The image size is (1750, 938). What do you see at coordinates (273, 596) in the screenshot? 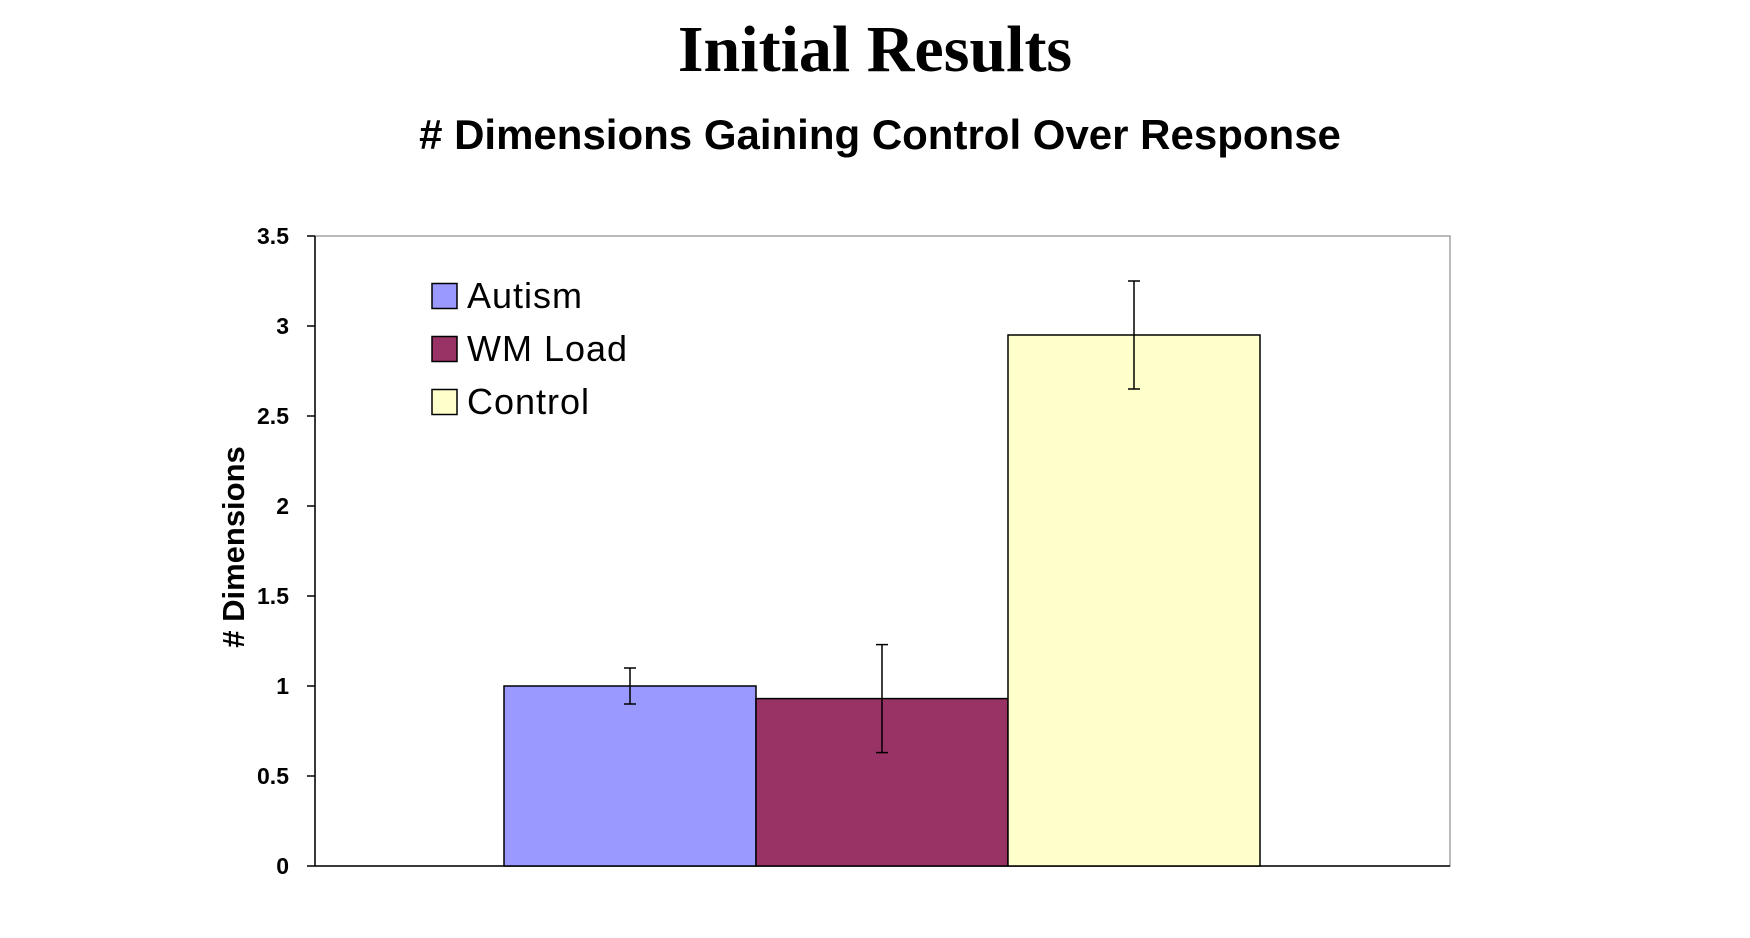
I see `y-tick-label: 1.5` at bounding box center [273, 596].